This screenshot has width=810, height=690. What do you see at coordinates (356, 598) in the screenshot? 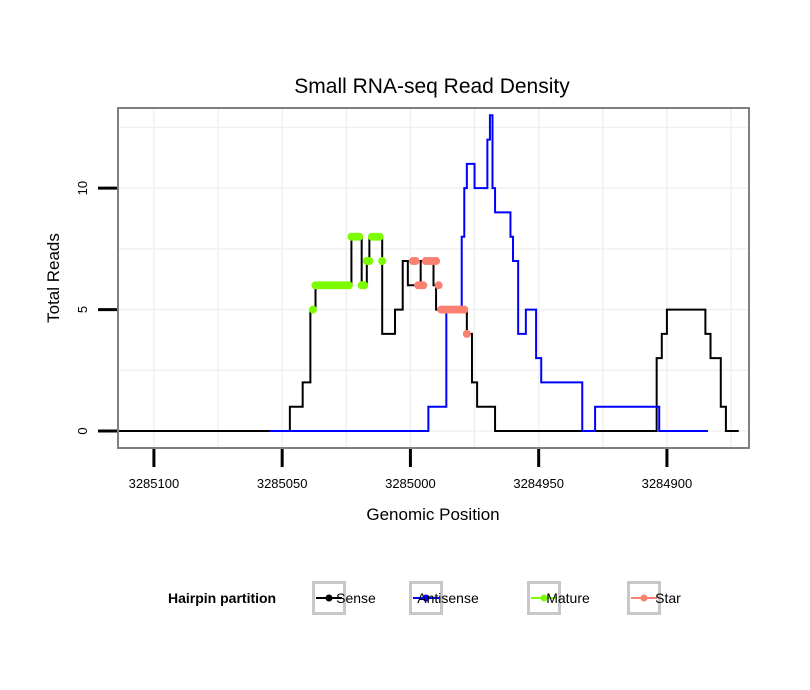
I see `legend-label-sense: Sense` at bounding box center [356, 598].